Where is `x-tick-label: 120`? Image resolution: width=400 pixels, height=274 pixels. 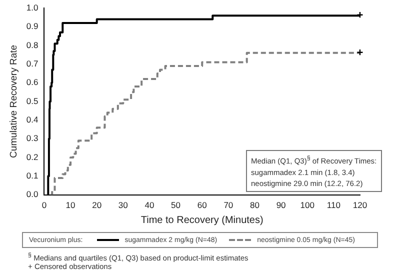 x-tick-label: 120 is located at coordinates (360, 205).